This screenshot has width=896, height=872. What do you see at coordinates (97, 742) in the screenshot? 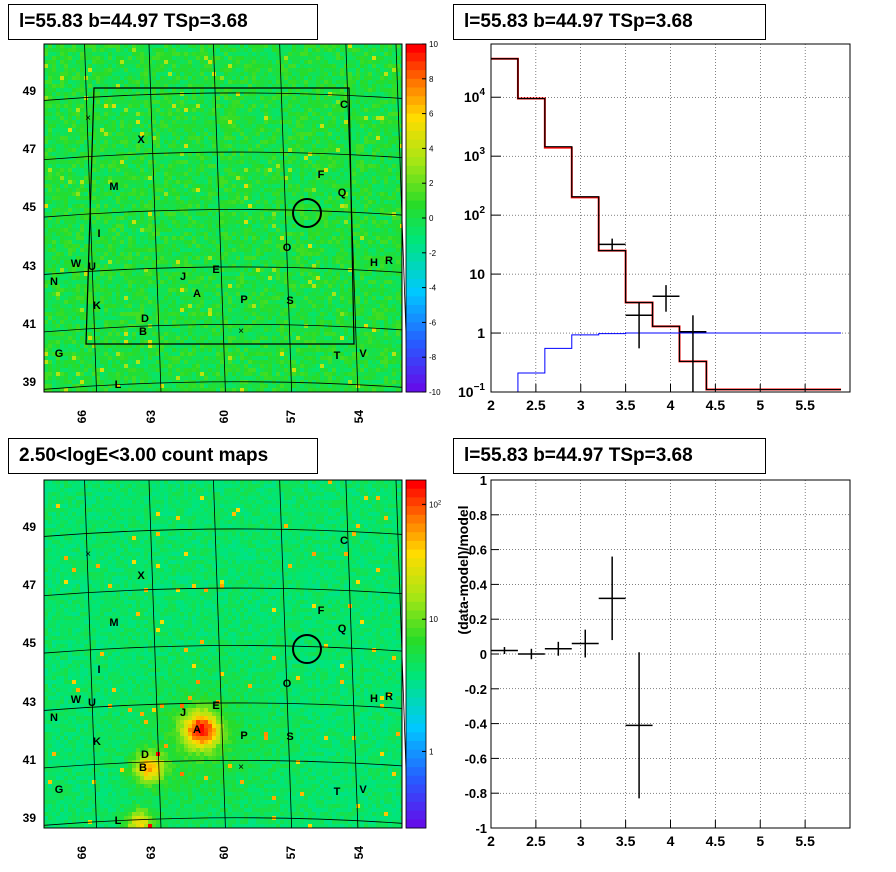
I see `source-label-K: K` at bounding box center [97, 742].